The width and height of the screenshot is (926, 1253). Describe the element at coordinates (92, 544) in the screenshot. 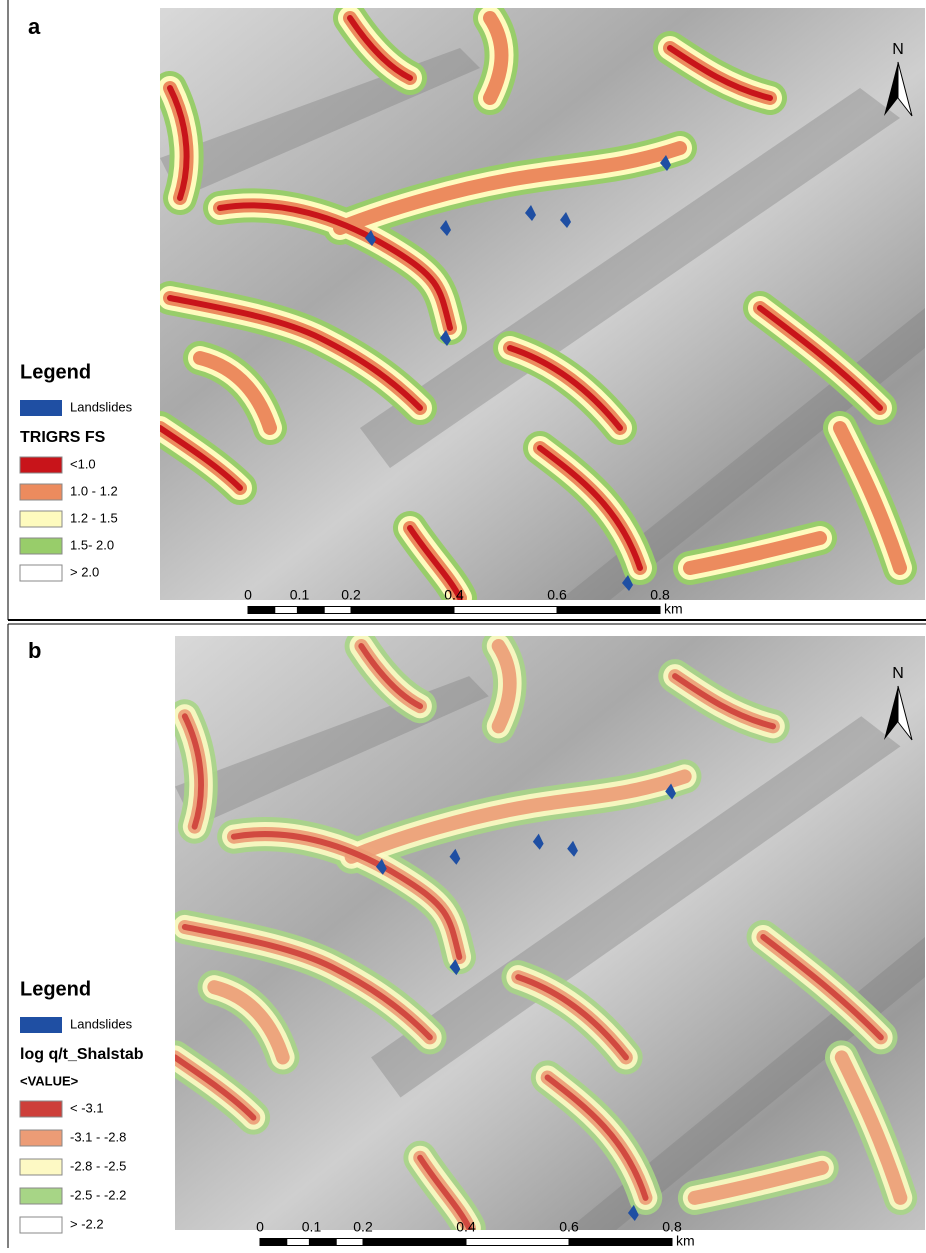

I see `legend-item: 1.5- 2.0` at that location.